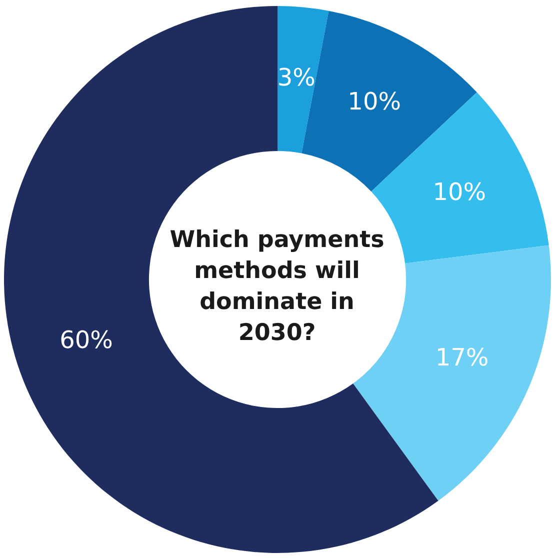 The image size is (555, 559). I want to click on data-label: 3%, so click(296, 78).